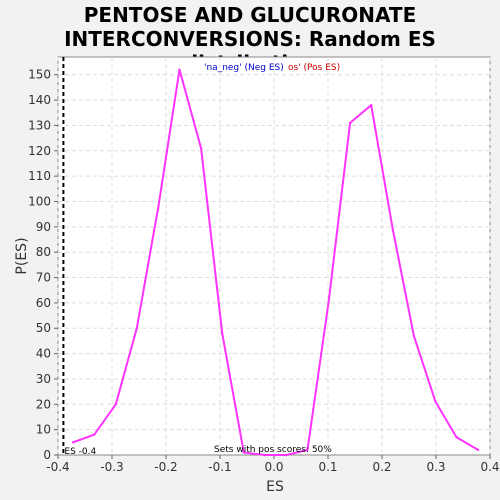 This screenshot has height=500, width=500. What do you see at coordinates (39, 125) in the screenshot?
I see `y-tick-label: 130` at bounding box center [39, 125].